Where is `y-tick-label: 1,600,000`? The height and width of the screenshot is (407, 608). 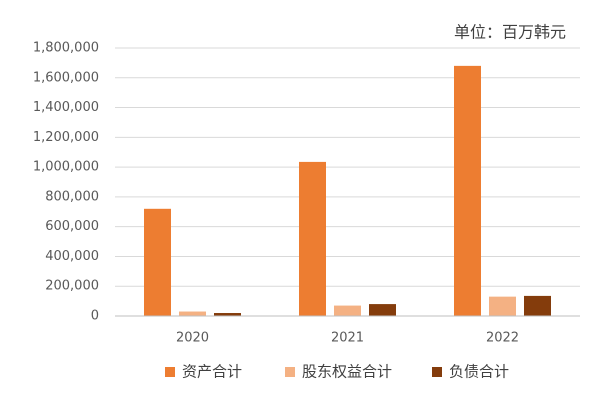
y-tick-label: 1,600,000 is located at coordinates (66, 77).